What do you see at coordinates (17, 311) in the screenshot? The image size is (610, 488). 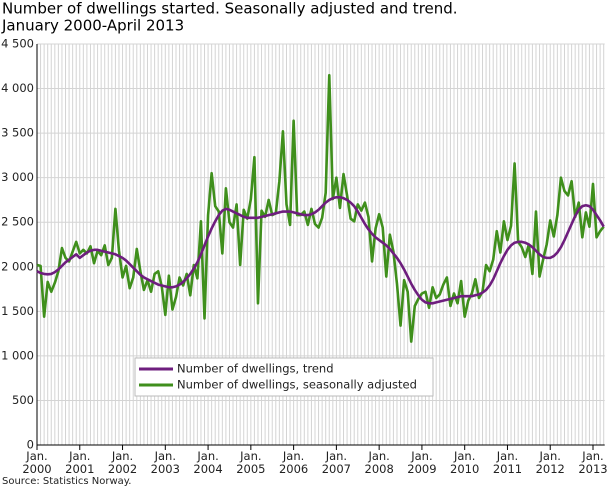 I see `y-tick-label: 1 500` at bounding box center [17, 311].